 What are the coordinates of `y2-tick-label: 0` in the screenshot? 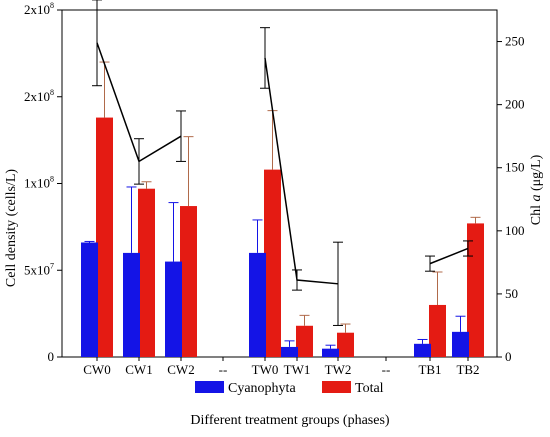 It's located at (508, 356).